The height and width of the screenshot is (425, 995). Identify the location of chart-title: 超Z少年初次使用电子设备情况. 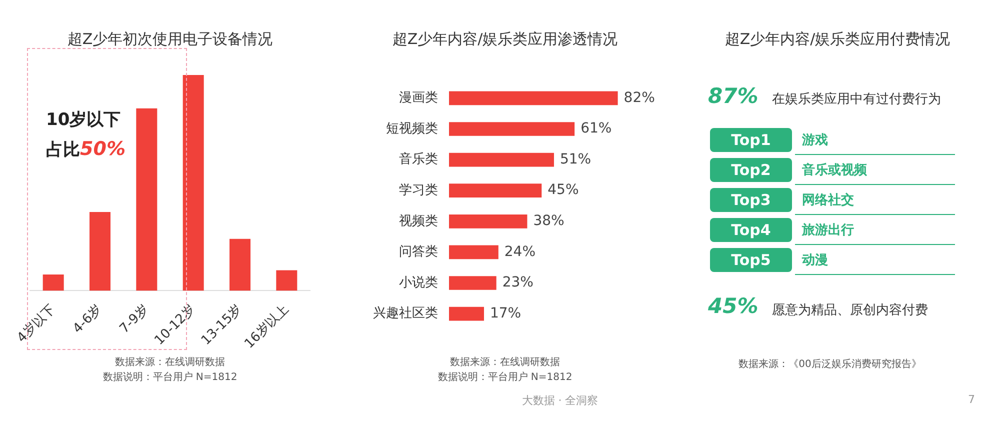
(170, 39).